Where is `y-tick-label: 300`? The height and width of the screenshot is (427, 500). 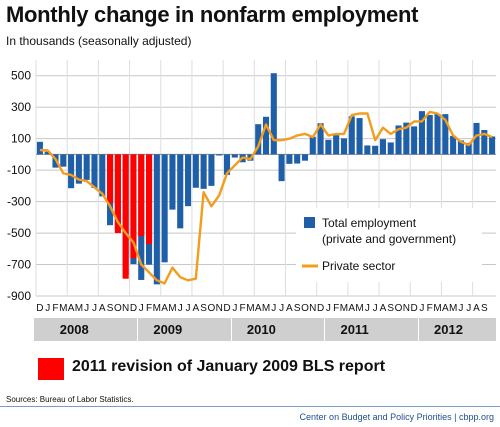 y-tick-label: 300 is located at coordinates (21, 107).